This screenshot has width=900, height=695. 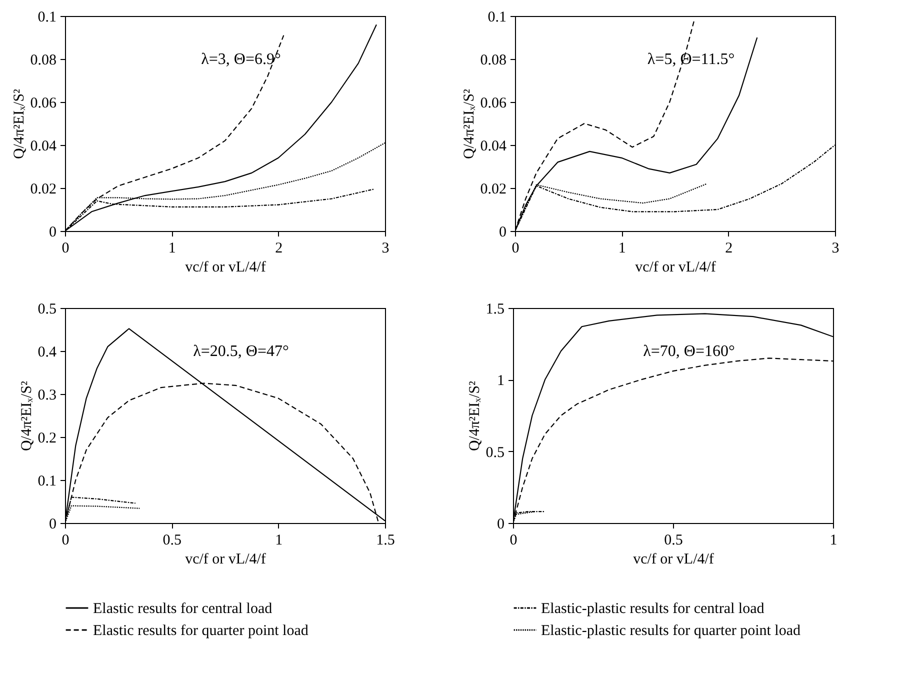 I want to click on annotation: λ=5, Θ=11.5°, so click(x=691, y=59).